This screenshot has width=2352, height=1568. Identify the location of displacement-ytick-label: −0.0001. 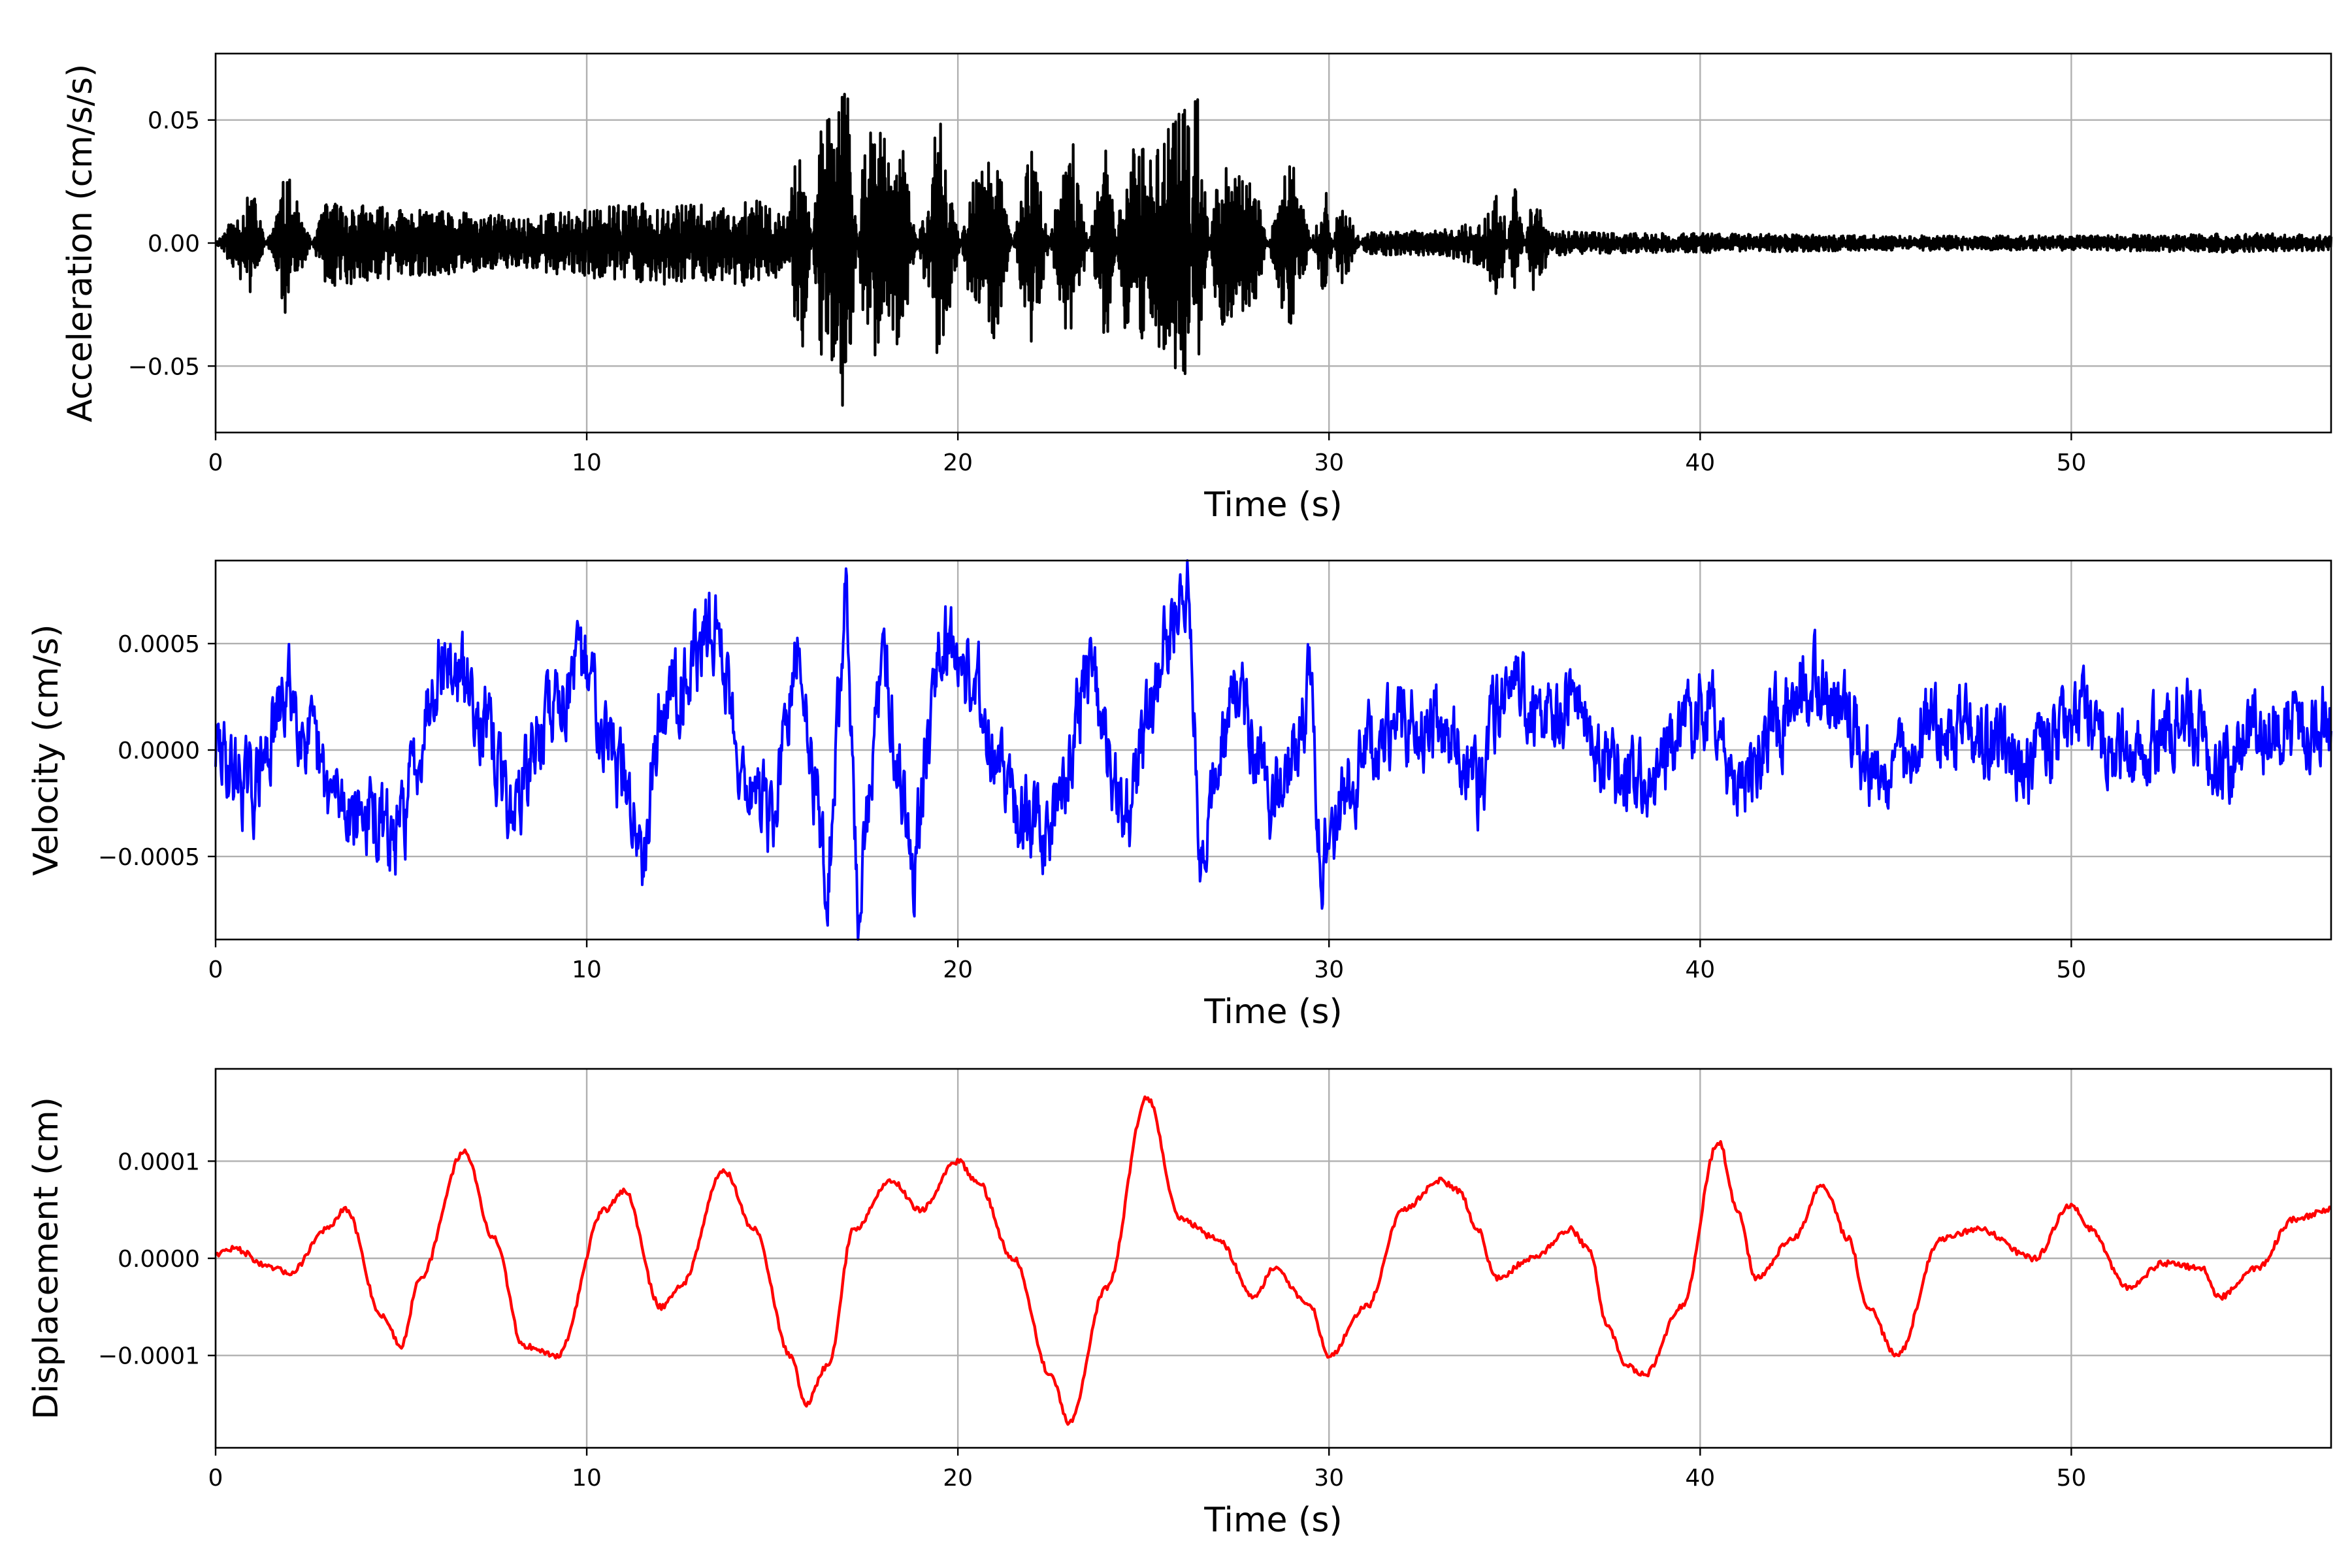
(149, 1356).